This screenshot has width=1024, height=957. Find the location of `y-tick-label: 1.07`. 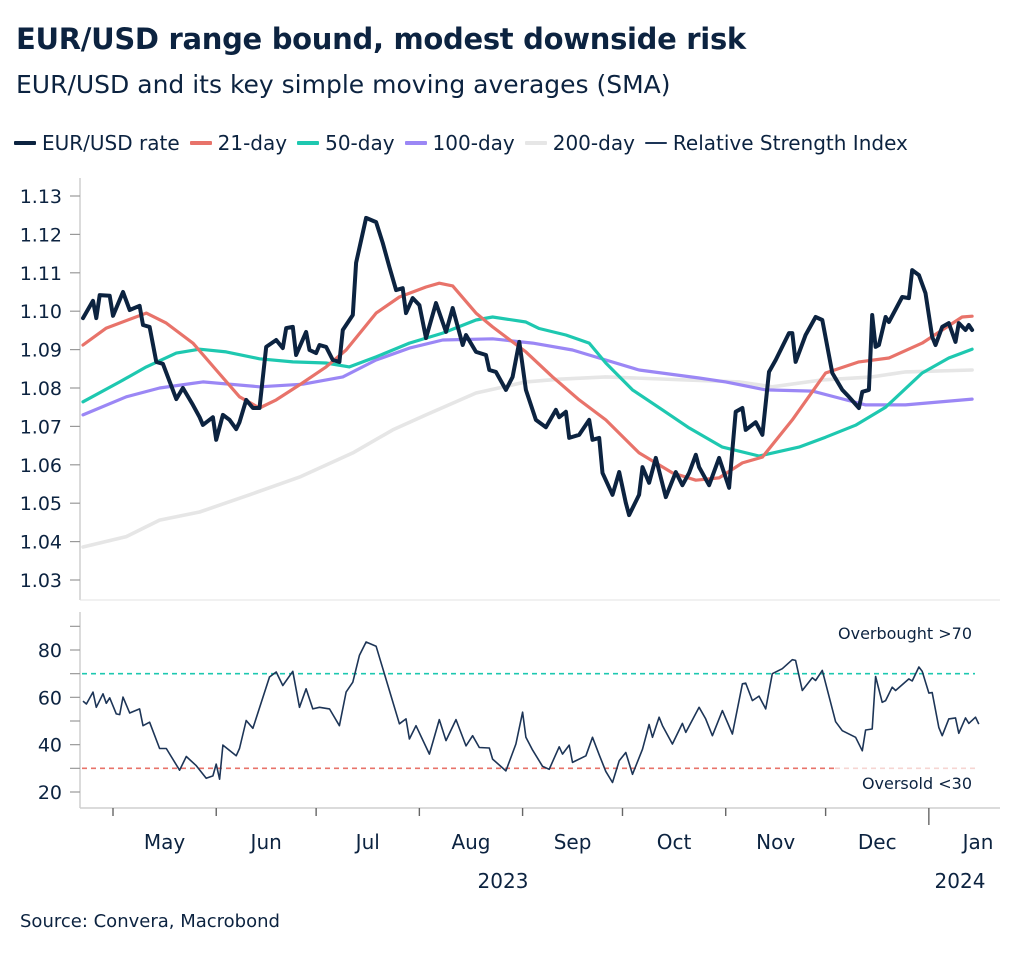

y-tick-label: 1.07 is located at coordinates (41, 427).